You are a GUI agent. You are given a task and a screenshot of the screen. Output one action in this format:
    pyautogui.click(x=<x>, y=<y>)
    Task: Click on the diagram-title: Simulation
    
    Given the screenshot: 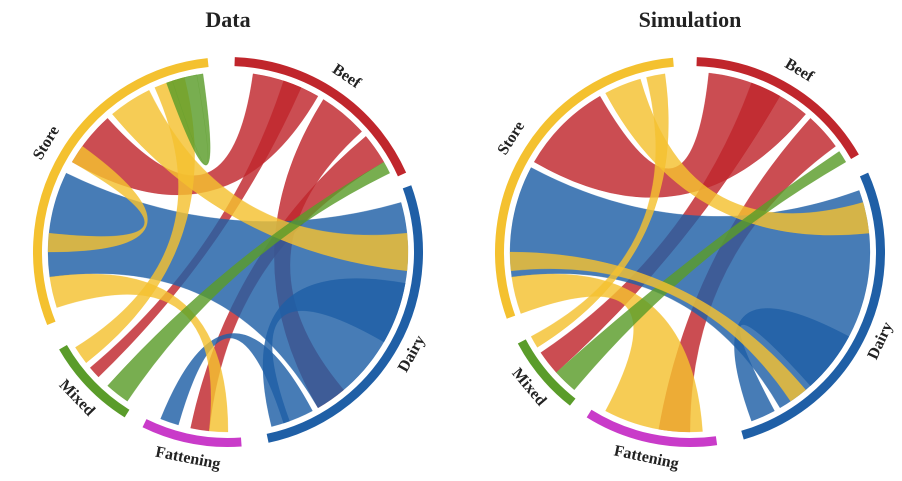 What is the action you would take?
    pyautogui.click(x=690, y=19)
    